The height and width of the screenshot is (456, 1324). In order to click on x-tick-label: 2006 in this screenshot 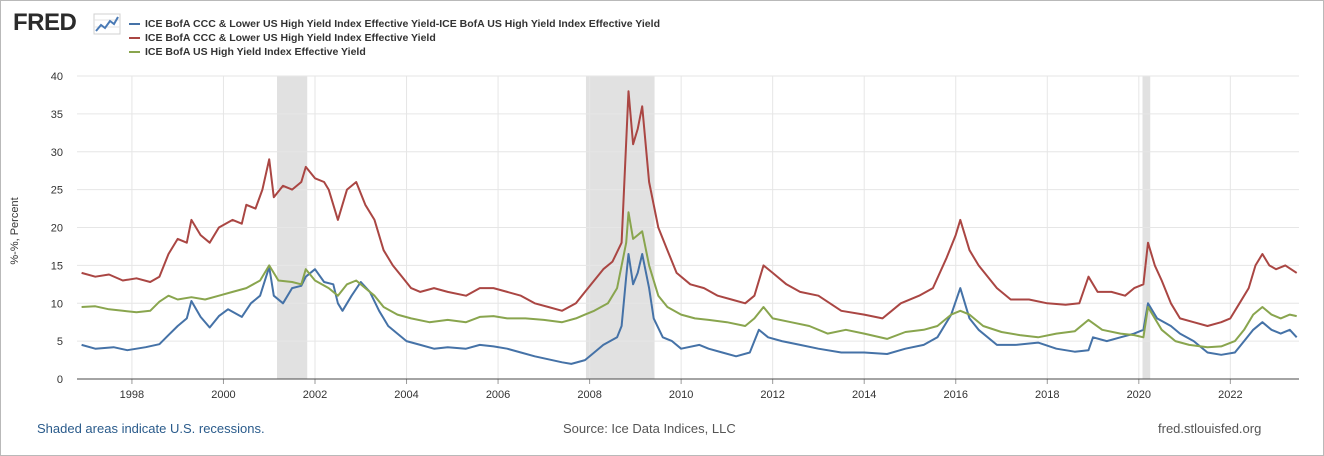, I will do `click(498, 395)`.